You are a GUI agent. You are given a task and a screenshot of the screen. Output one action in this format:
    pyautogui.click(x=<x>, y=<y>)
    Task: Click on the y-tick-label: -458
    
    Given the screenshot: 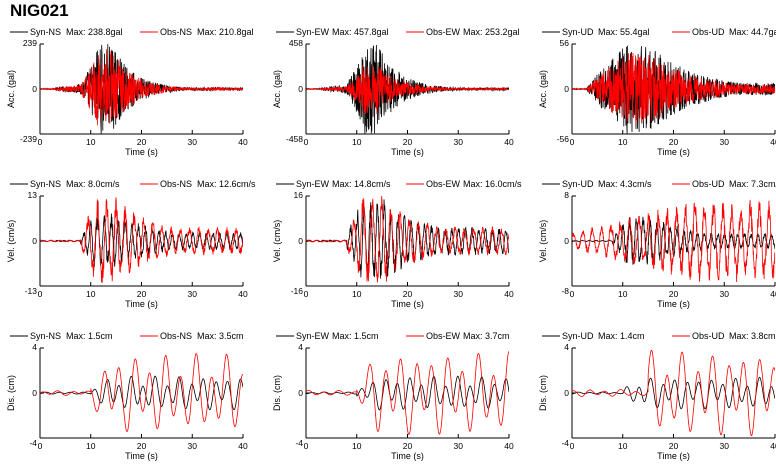 What is the action you would take?
    pyautogui.click(x=294, y=139)
    